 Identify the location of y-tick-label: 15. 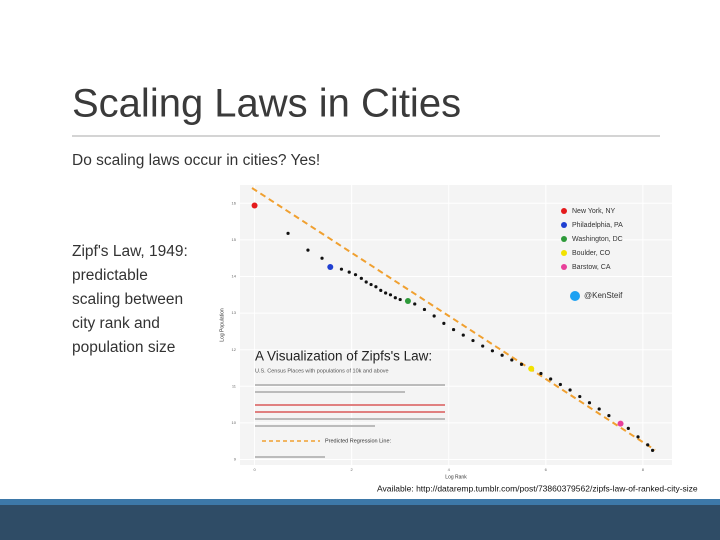
(234, 239).